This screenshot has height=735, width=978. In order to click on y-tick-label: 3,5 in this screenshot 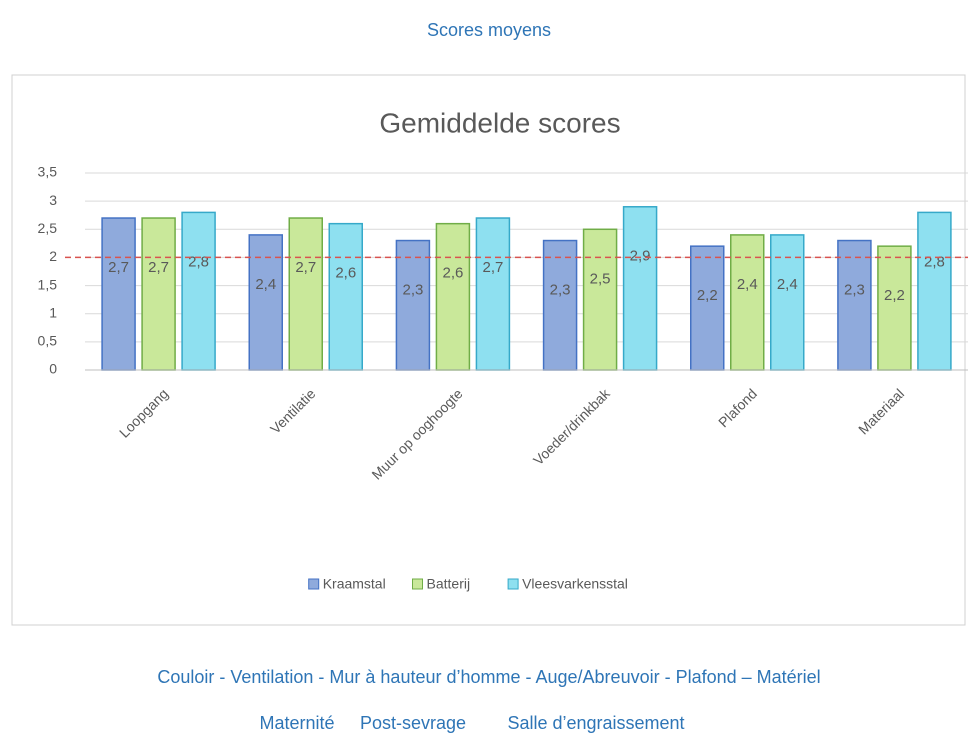, I will do `click(48, 172)`.